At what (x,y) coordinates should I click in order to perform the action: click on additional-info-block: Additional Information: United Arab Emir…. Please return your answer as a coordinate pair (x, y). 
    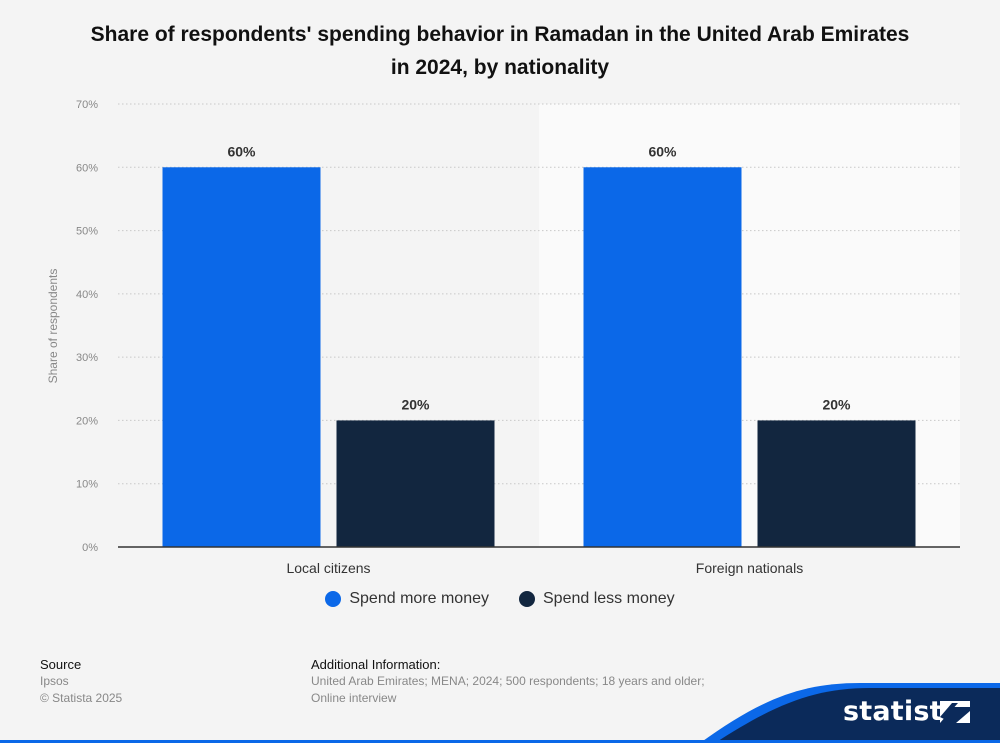
    Looking at the image, I should click on (508, 681).